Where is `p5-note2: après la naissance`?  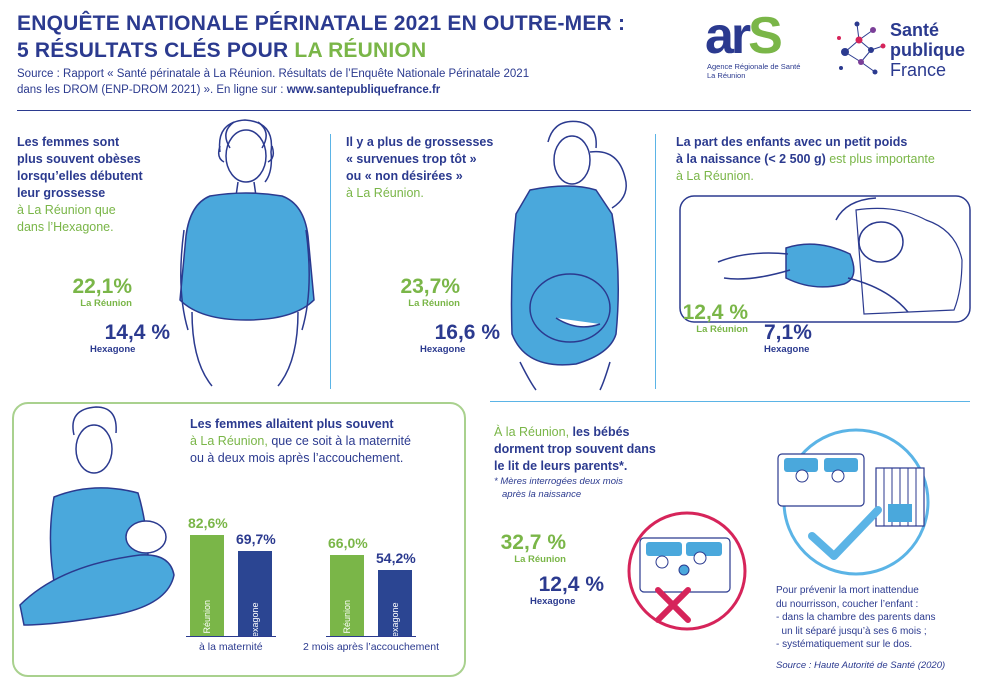 p5-note2: après la naissance is located at coordinates (542, 494).